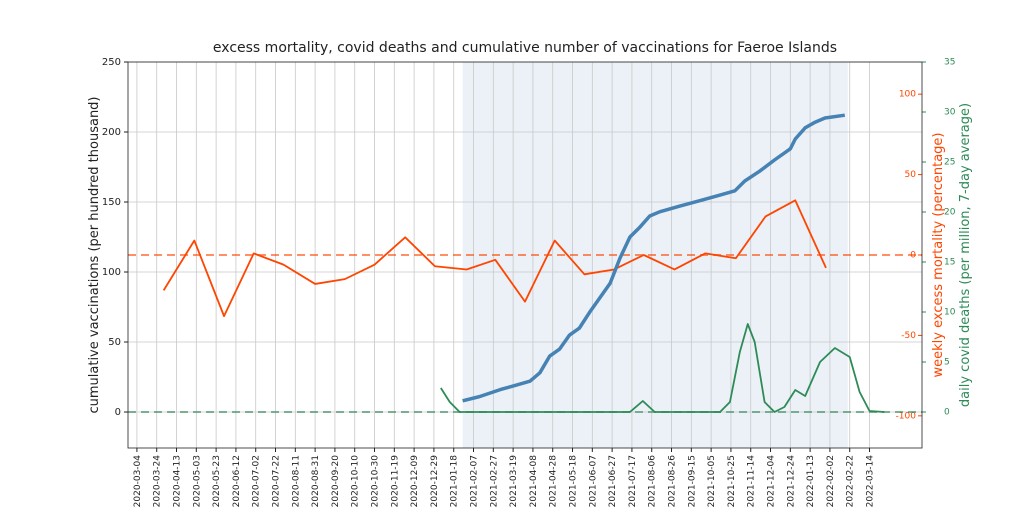 The height and width of the screenshot is (512, 1024). I want to click on y2-axis-label: weekly excess mortality (percentage), so click(938, 255).